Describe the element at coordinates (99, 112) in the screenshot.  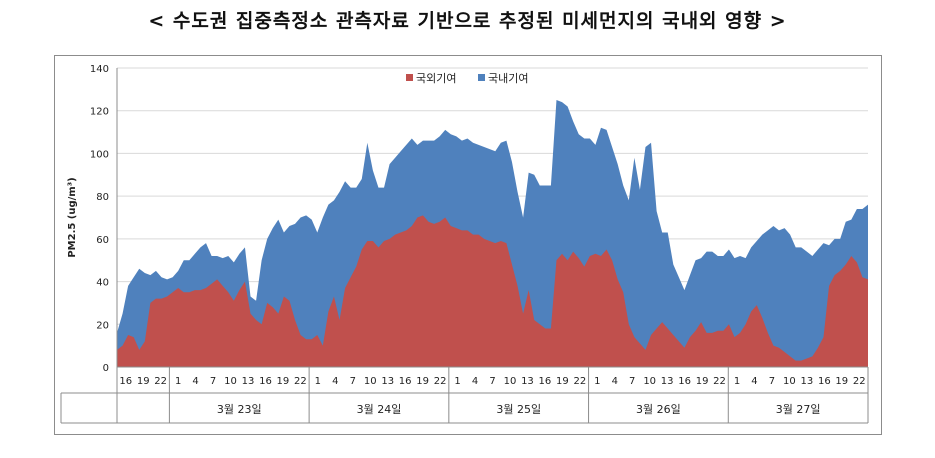
I see `y-tick-label: 120` at that location.